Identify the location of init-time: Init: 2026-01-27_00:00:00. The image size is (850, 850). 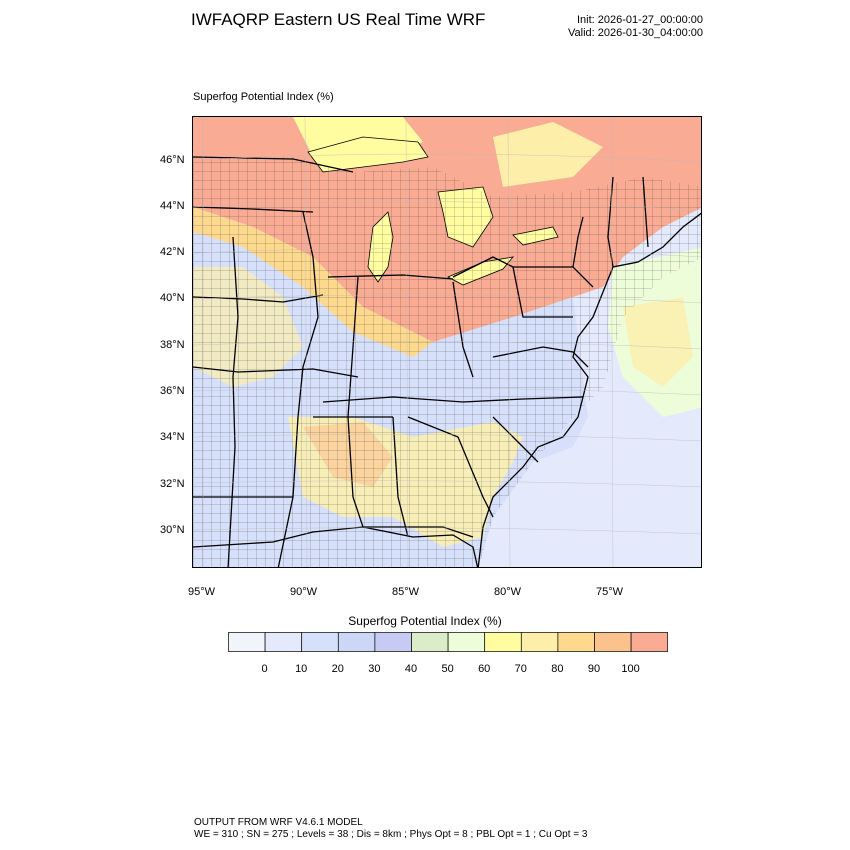
(640, 20).